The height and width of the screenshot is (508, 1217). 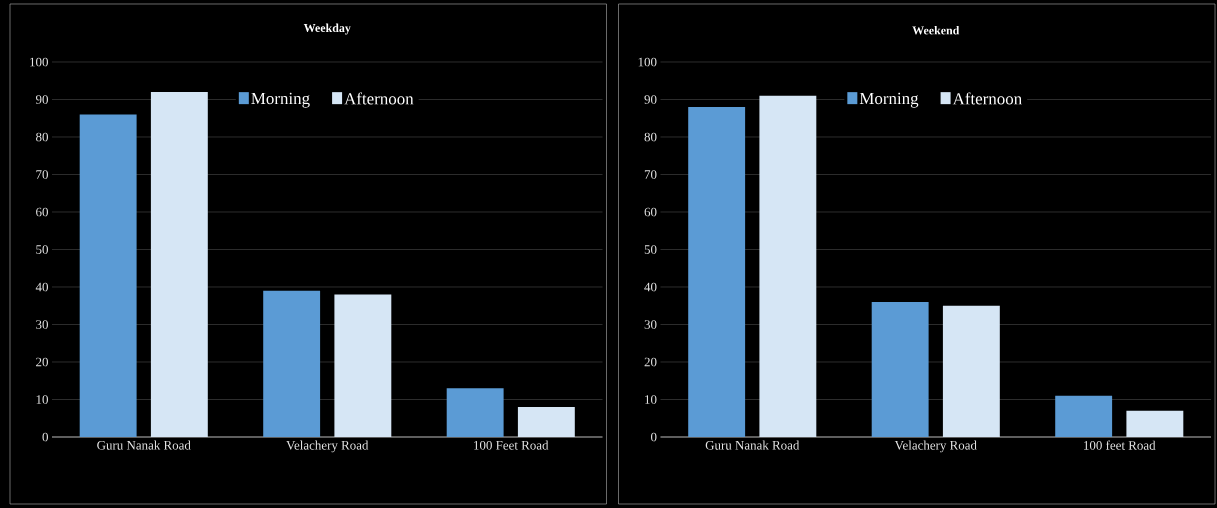 I want to click on chart-title: Weekday, so click(x=327, y=29).